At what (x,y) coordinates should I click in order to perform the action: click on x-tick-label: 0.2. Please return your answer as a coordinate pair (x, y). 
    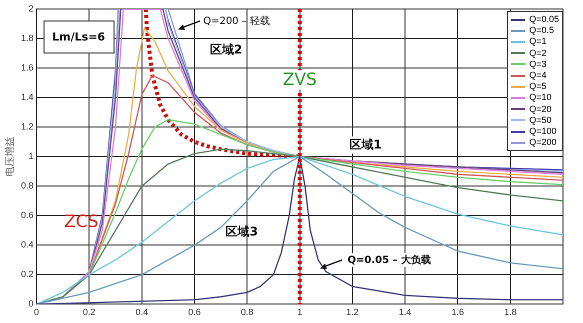
    Looking at the image, I should click on (89, 312).